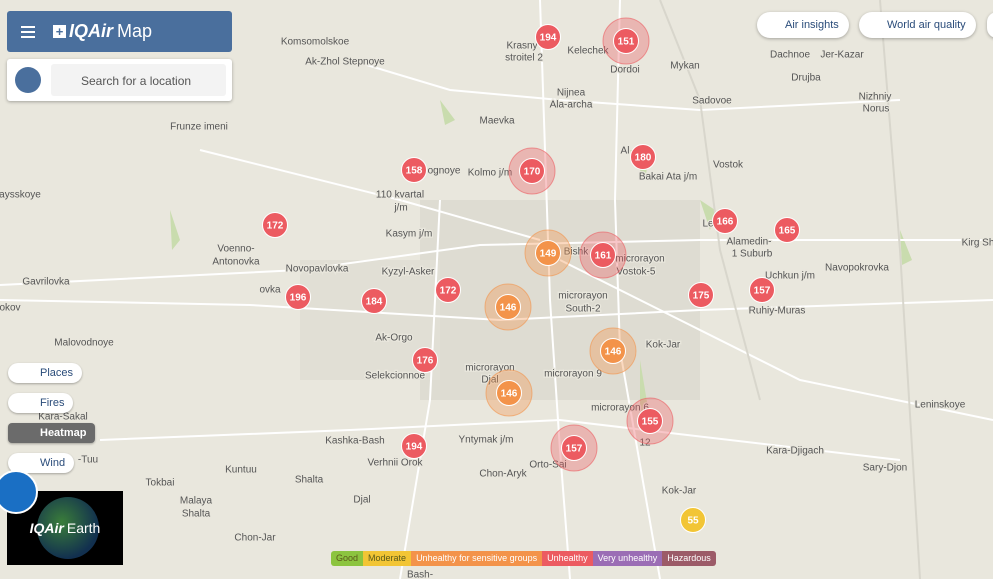  What do you see at coordinates (708, 224) in the screenshot?
I see `place-label: Le` at bounding box center [708, 224].